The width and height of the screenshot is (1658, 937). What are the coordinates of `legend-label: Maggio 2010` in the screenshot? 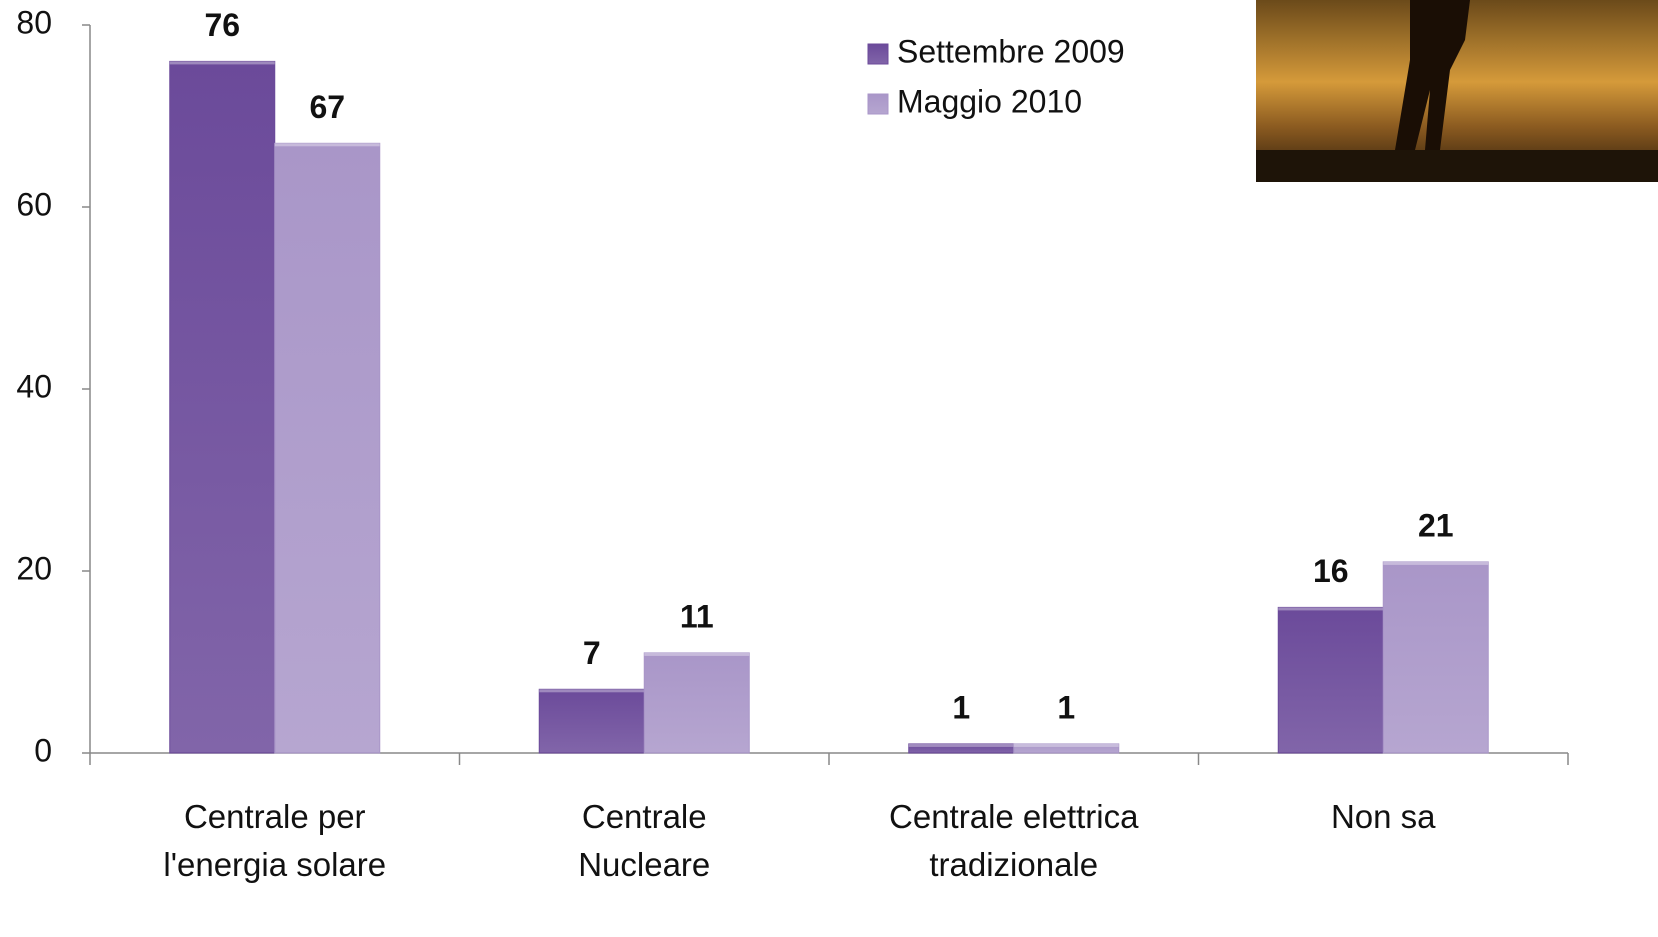 It's located at (989, 101).